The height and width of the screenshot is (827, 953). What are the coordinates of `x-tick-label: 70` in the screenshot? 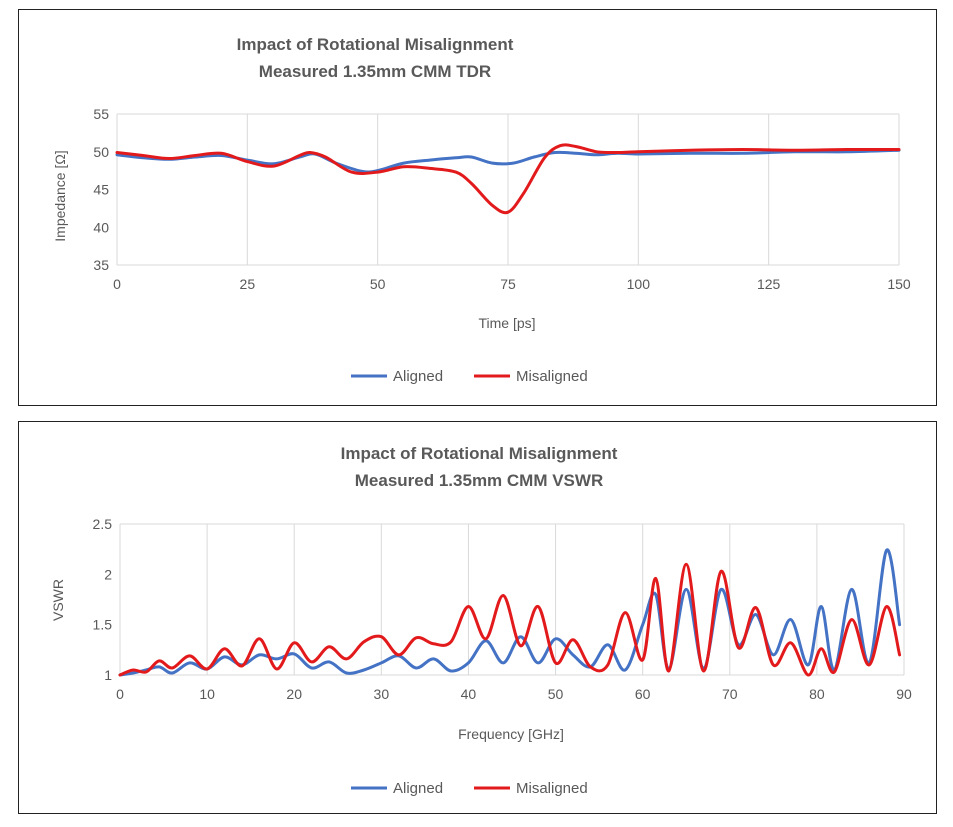 It's located at (730, 694).